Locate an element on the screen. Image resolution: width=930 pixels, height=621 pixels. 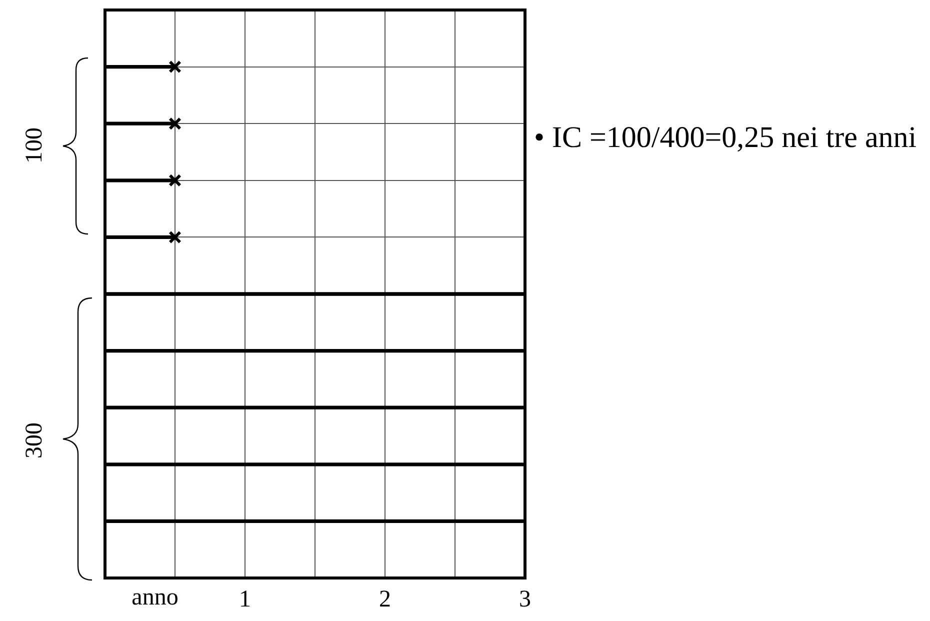
text: 300 is located at coordinates (35, 440).